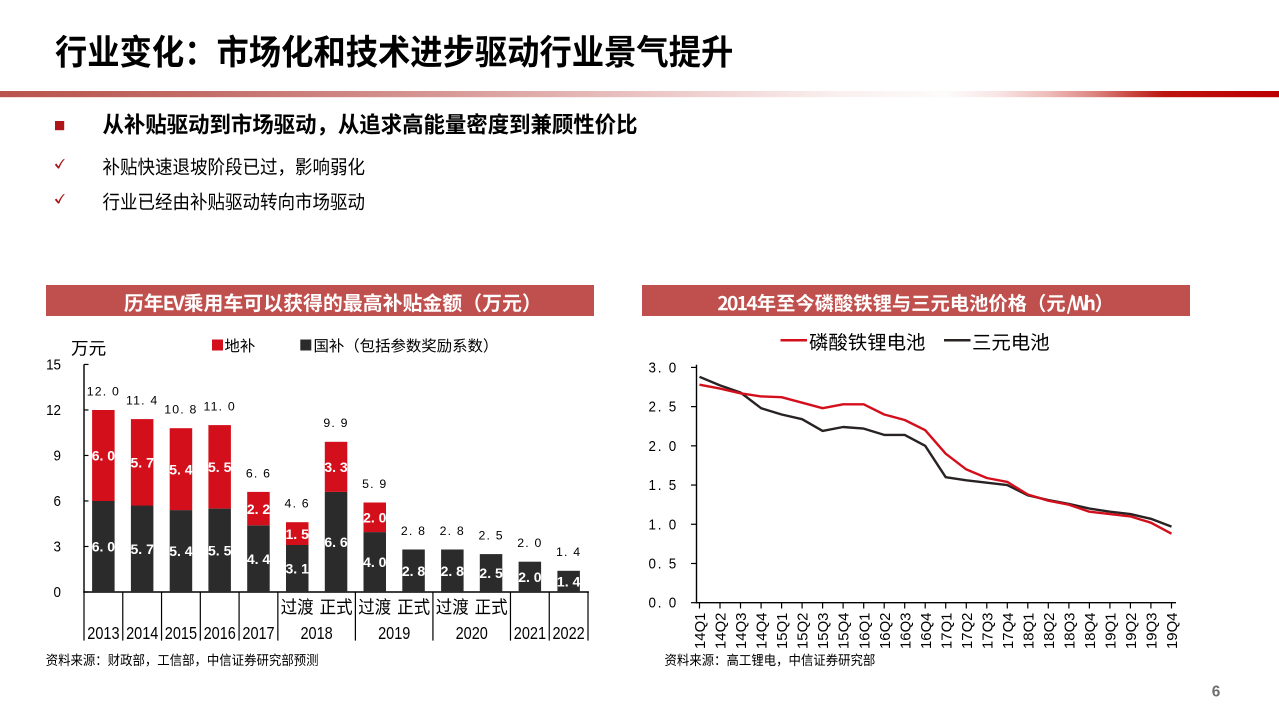 The width and height of the screenshot is (1279, 719). I want to click on svg-text: 2022, so click(568, 634).